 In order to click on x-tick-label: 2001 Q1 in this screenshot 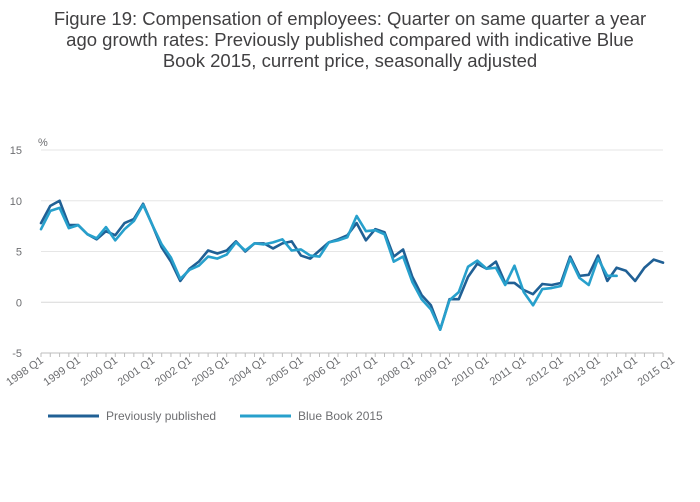, I will do `click(136, 372)`.